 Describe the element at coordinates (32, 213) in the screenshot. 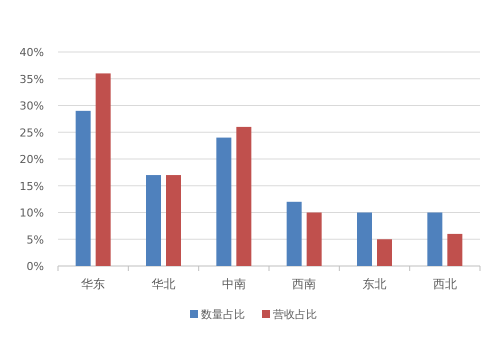

I see `y-tick-label: 10%` at that location.